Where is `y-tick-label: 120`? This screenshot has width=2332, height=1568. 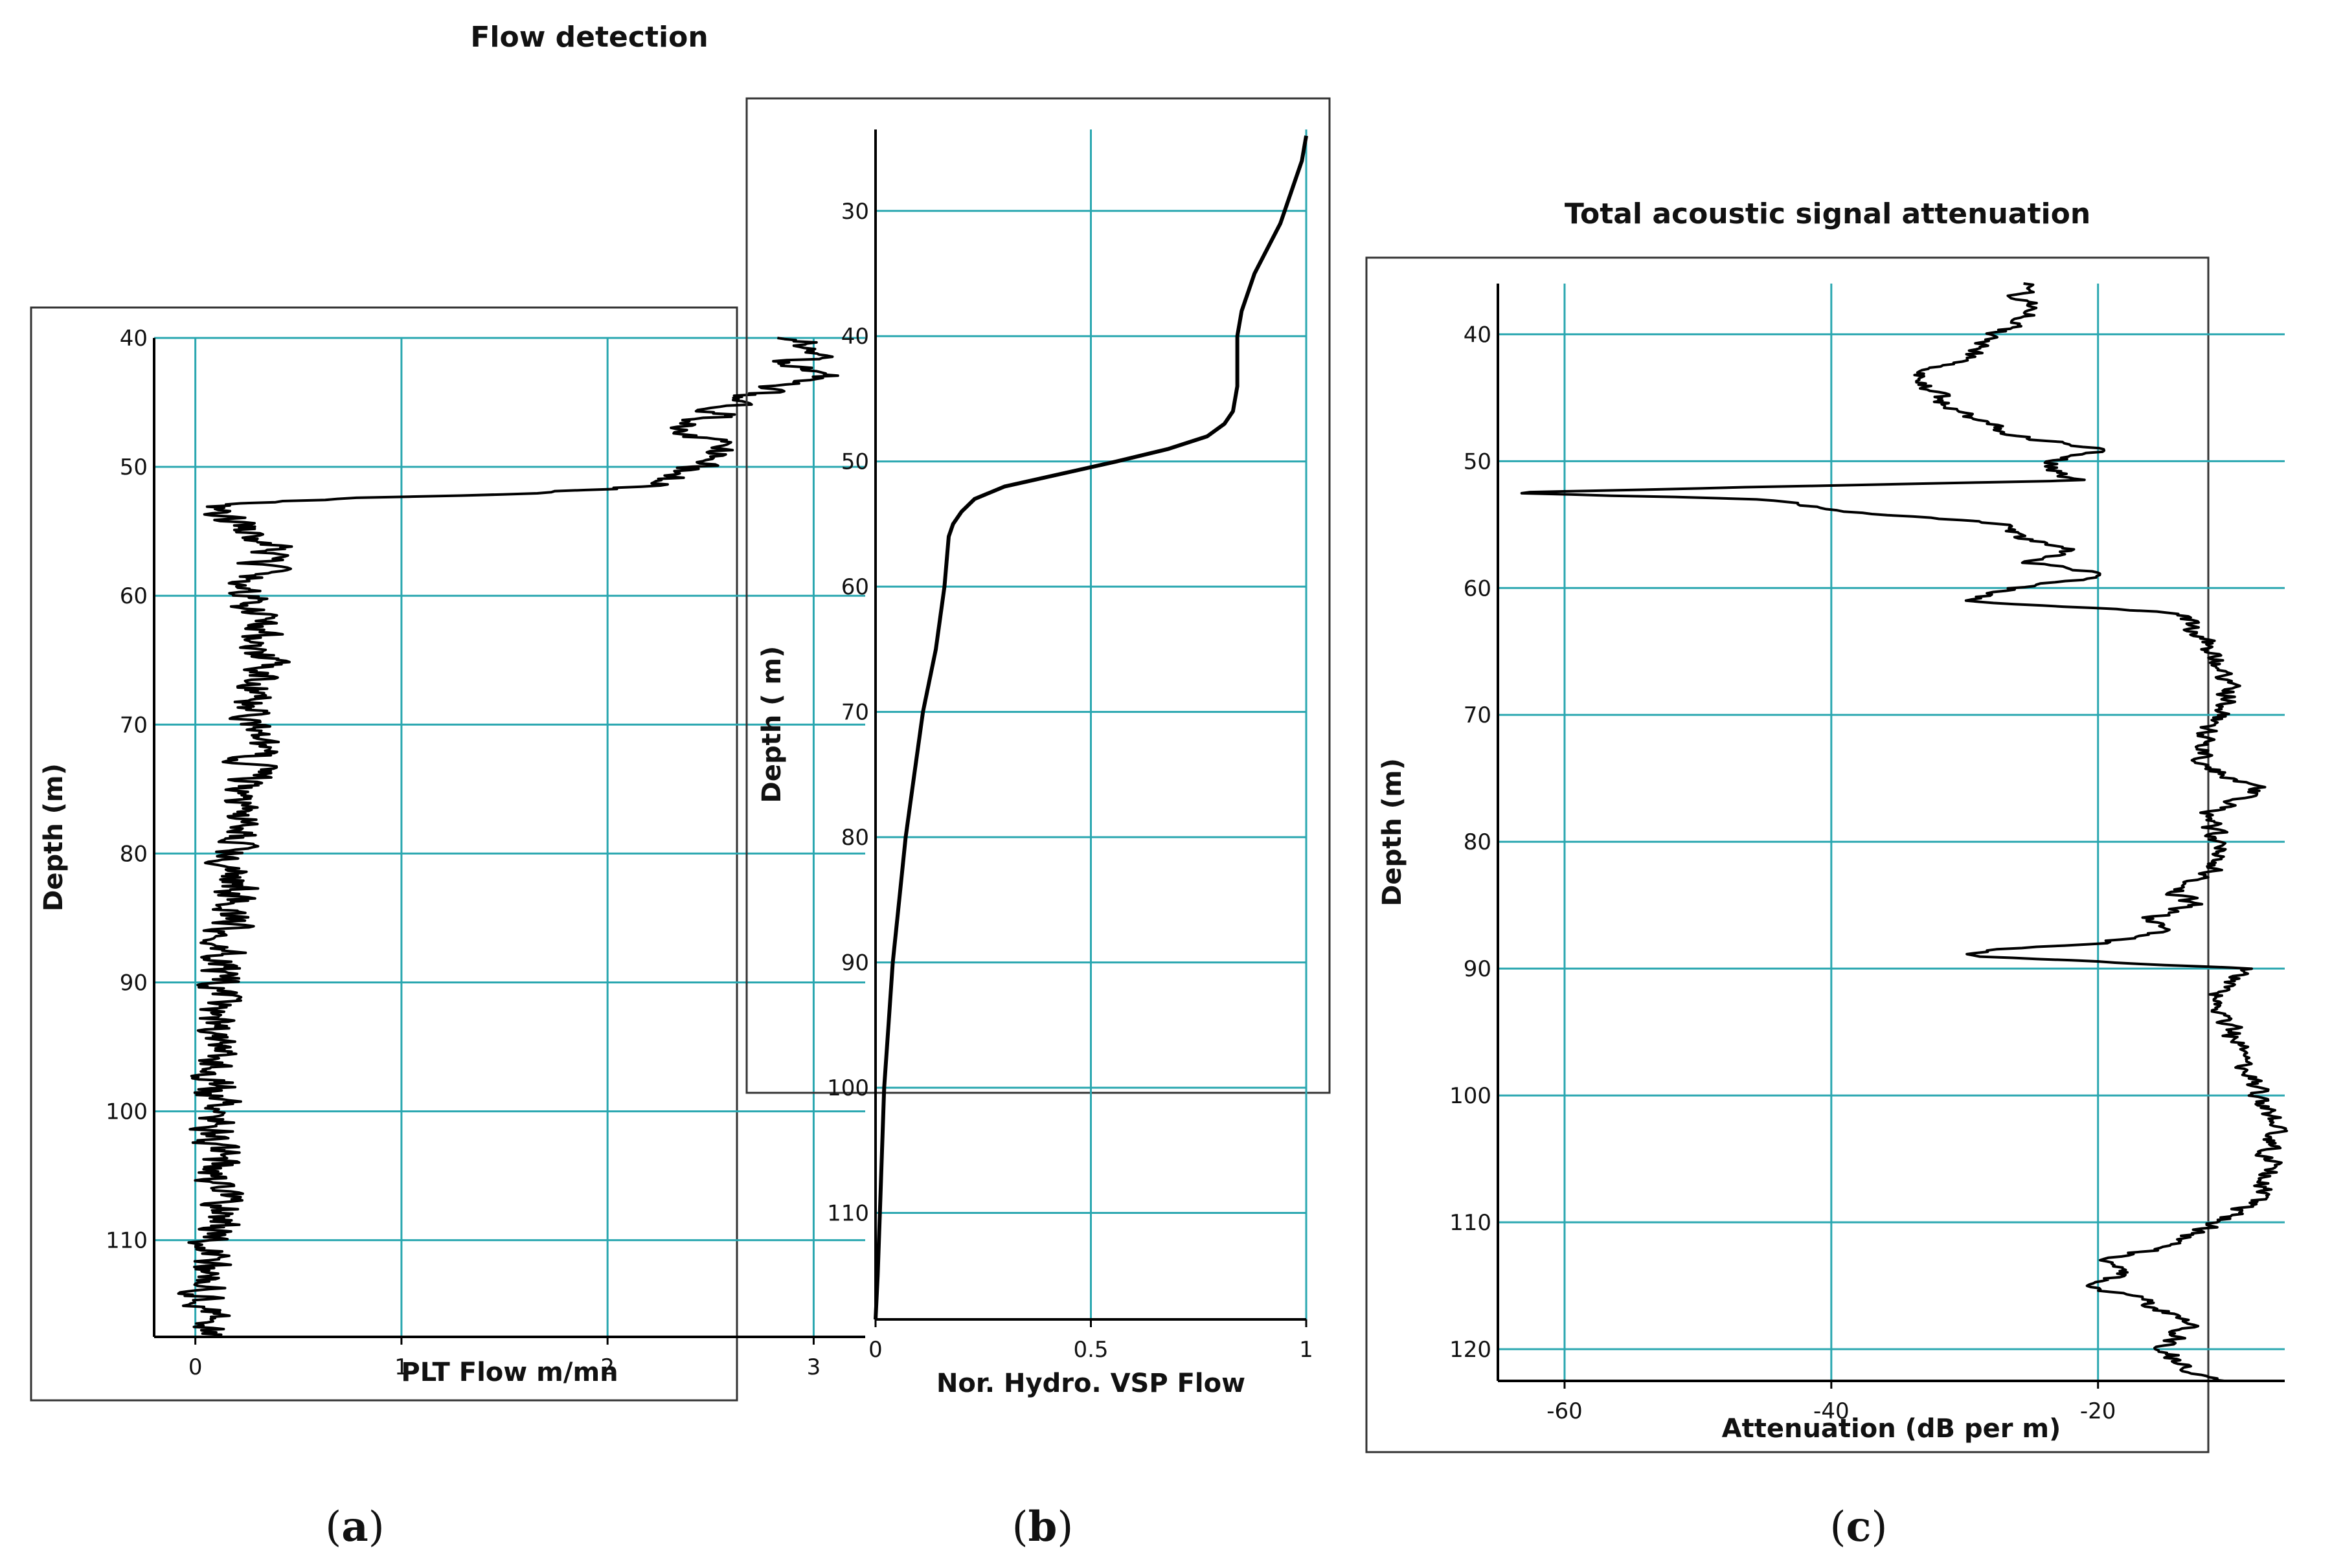 y-tick-label: 120 is located at coordinates (1470, 1350).